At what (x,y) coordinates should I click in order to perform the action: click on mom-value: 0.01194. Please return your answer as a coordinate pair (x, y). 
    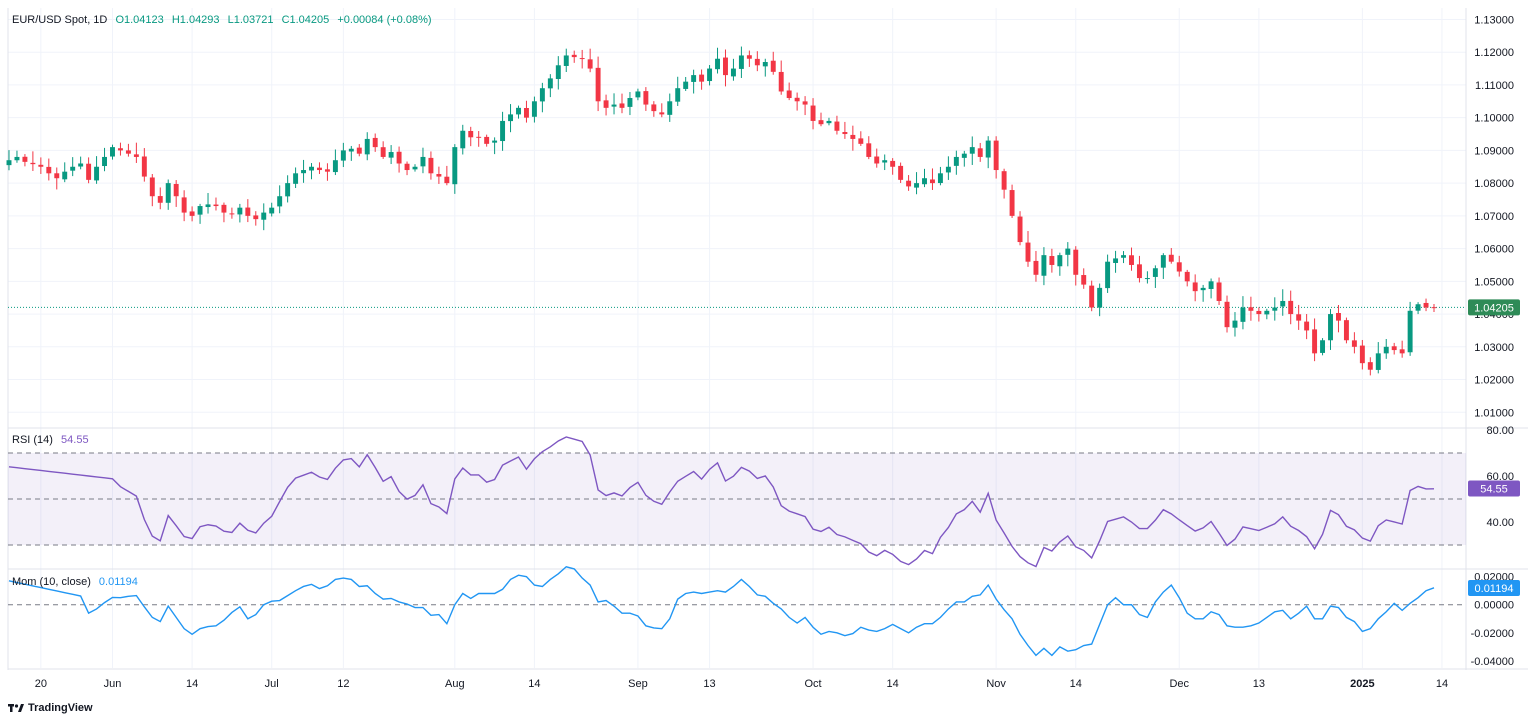
    Looking at the image, I should click on (118, 582).